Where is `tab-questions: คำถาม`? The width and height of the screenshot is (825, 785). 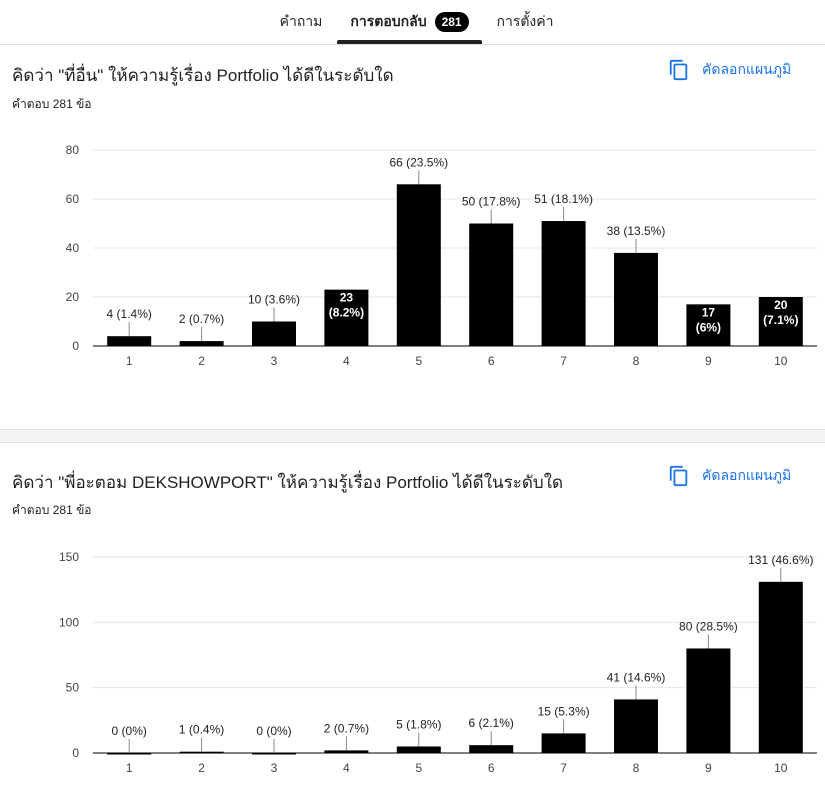
tab-questions: คำถาม is located at coordinates (301, 21).